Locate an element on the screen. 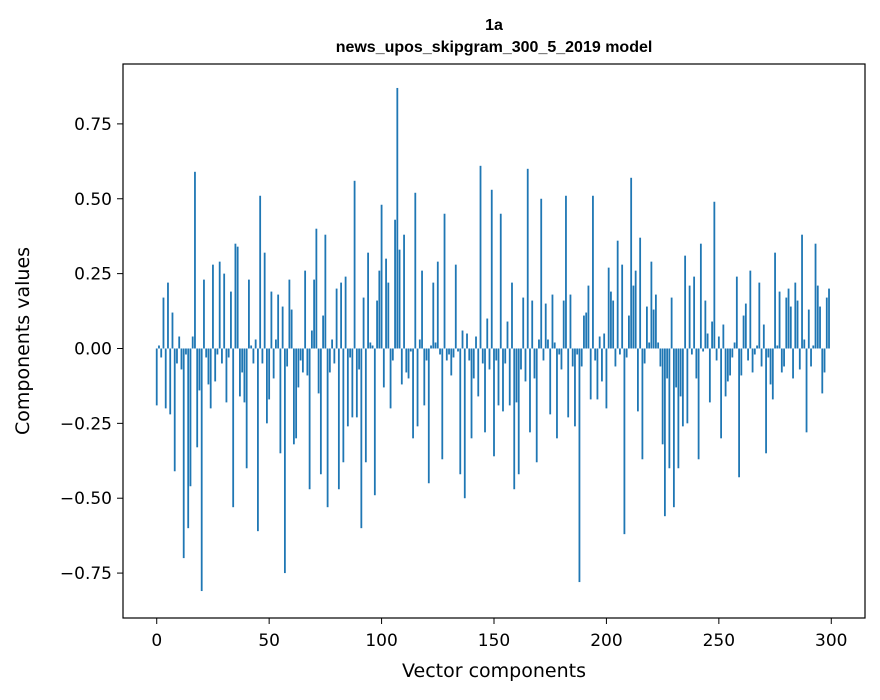 The image size is (880, 700). x-axis-ticks: 0 50 100 150 200 250 300 is located at coordinates (499, 634).